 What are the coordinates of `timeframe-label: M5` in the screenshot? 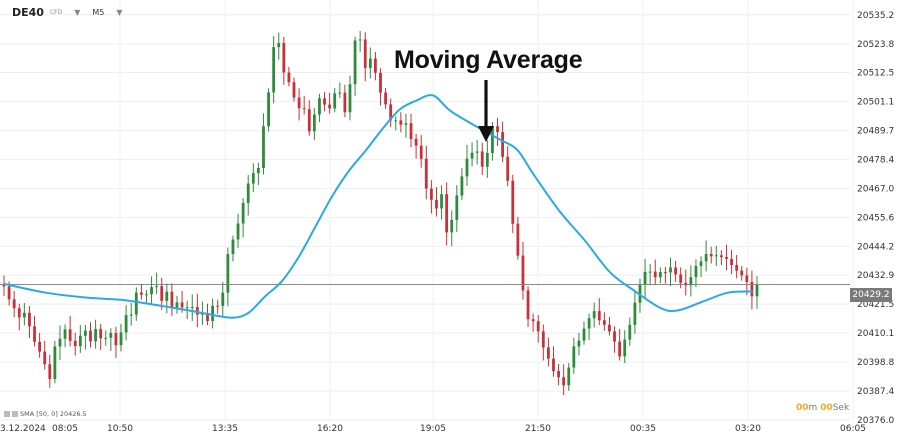 It's located at (98, 12).